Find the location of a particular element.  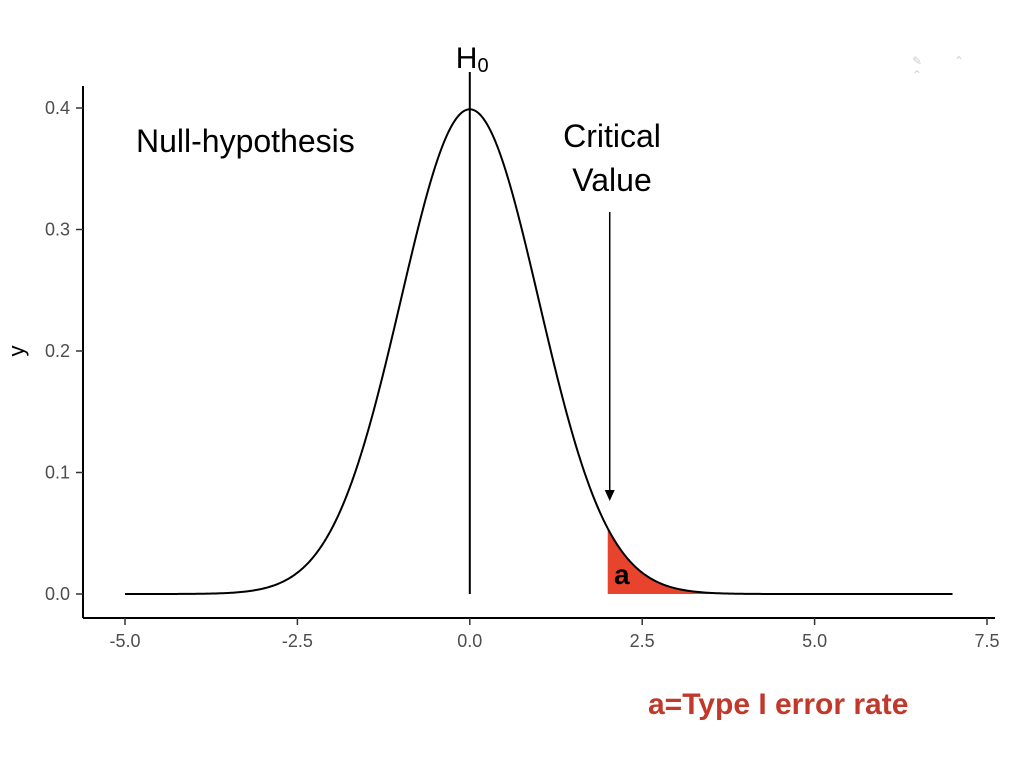

y-tick-label: 0.0 is located at coordinates (57, 594).